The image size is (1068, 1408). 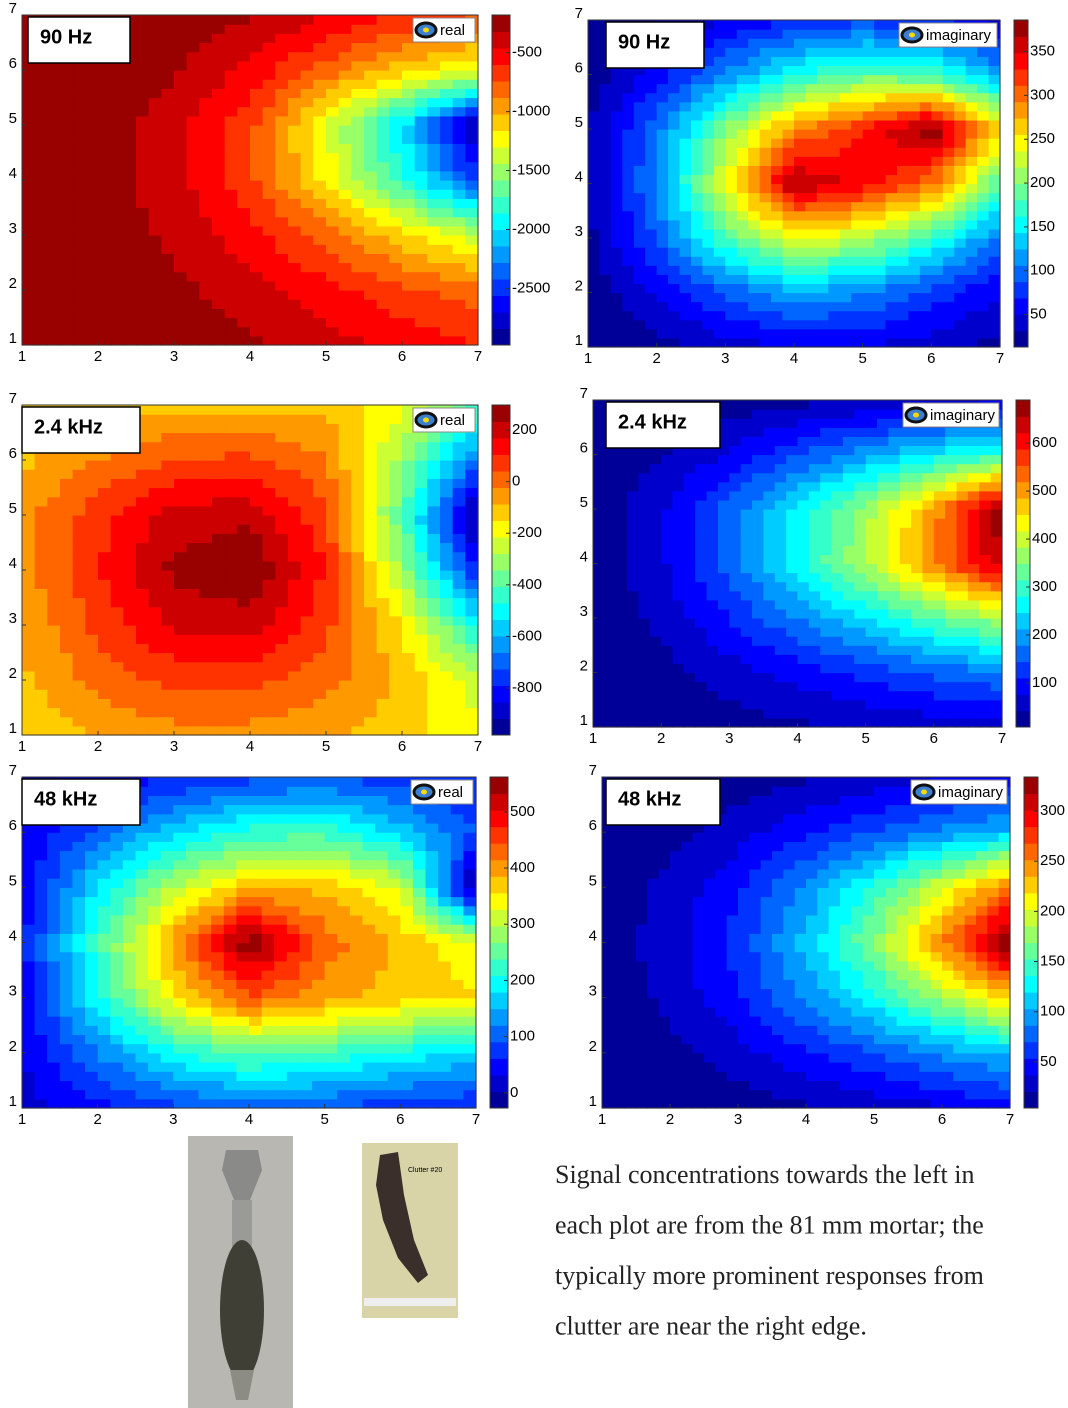 What do you see at coordinates (98, 746) in the screenshot?
I see `x-tick-label: 2` at bounding box center [98, 746].